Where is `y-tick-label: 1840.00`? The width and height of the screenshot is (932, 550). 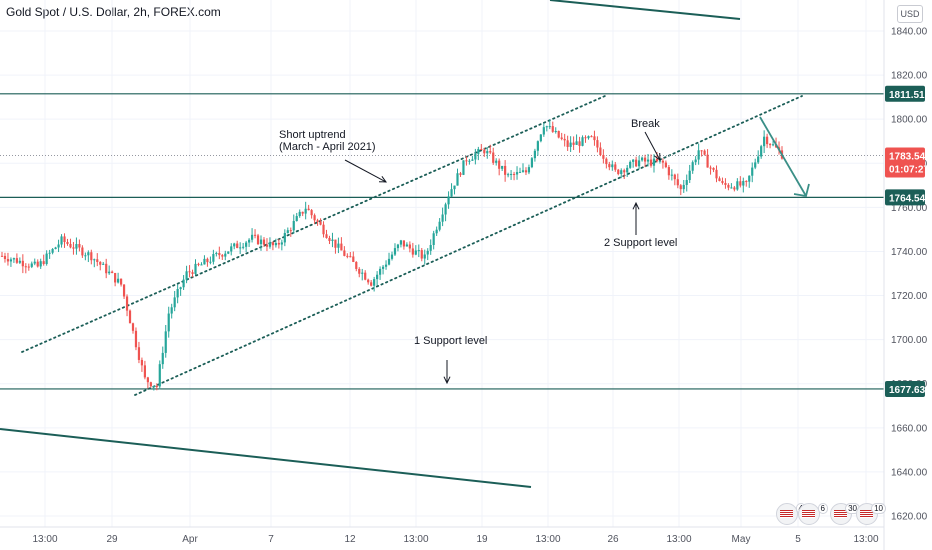
y-tick-label: 1840.00 is located at coordinates (909, 32).